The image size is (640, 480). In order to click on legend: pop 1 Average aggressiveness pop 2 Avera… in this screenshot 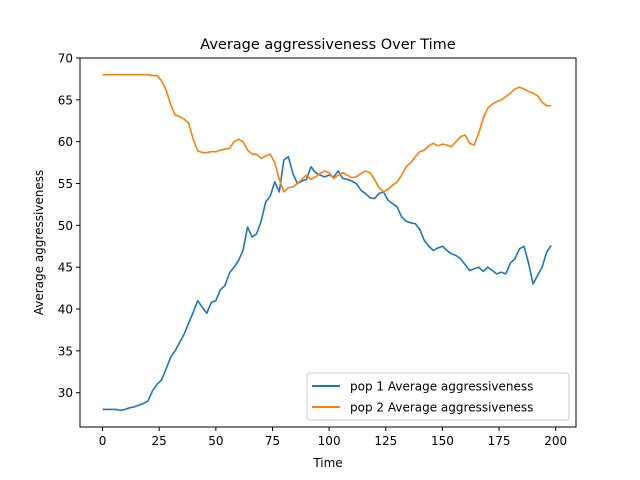, I will do `click(438, 396)`.